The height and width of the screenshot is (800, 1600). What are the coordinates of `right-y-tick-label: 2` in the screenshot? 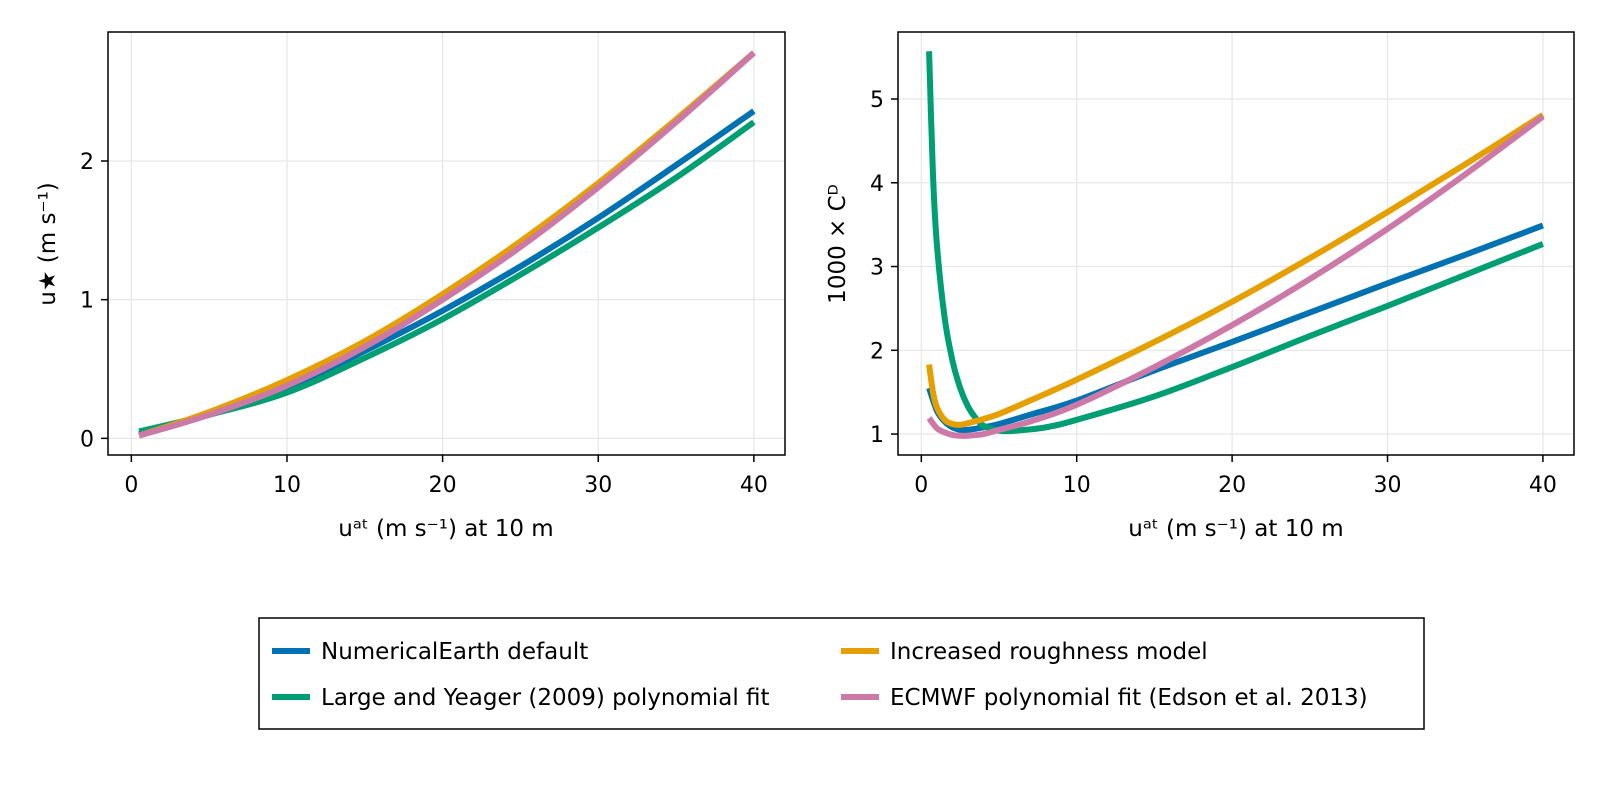 It's located at (877, 351).